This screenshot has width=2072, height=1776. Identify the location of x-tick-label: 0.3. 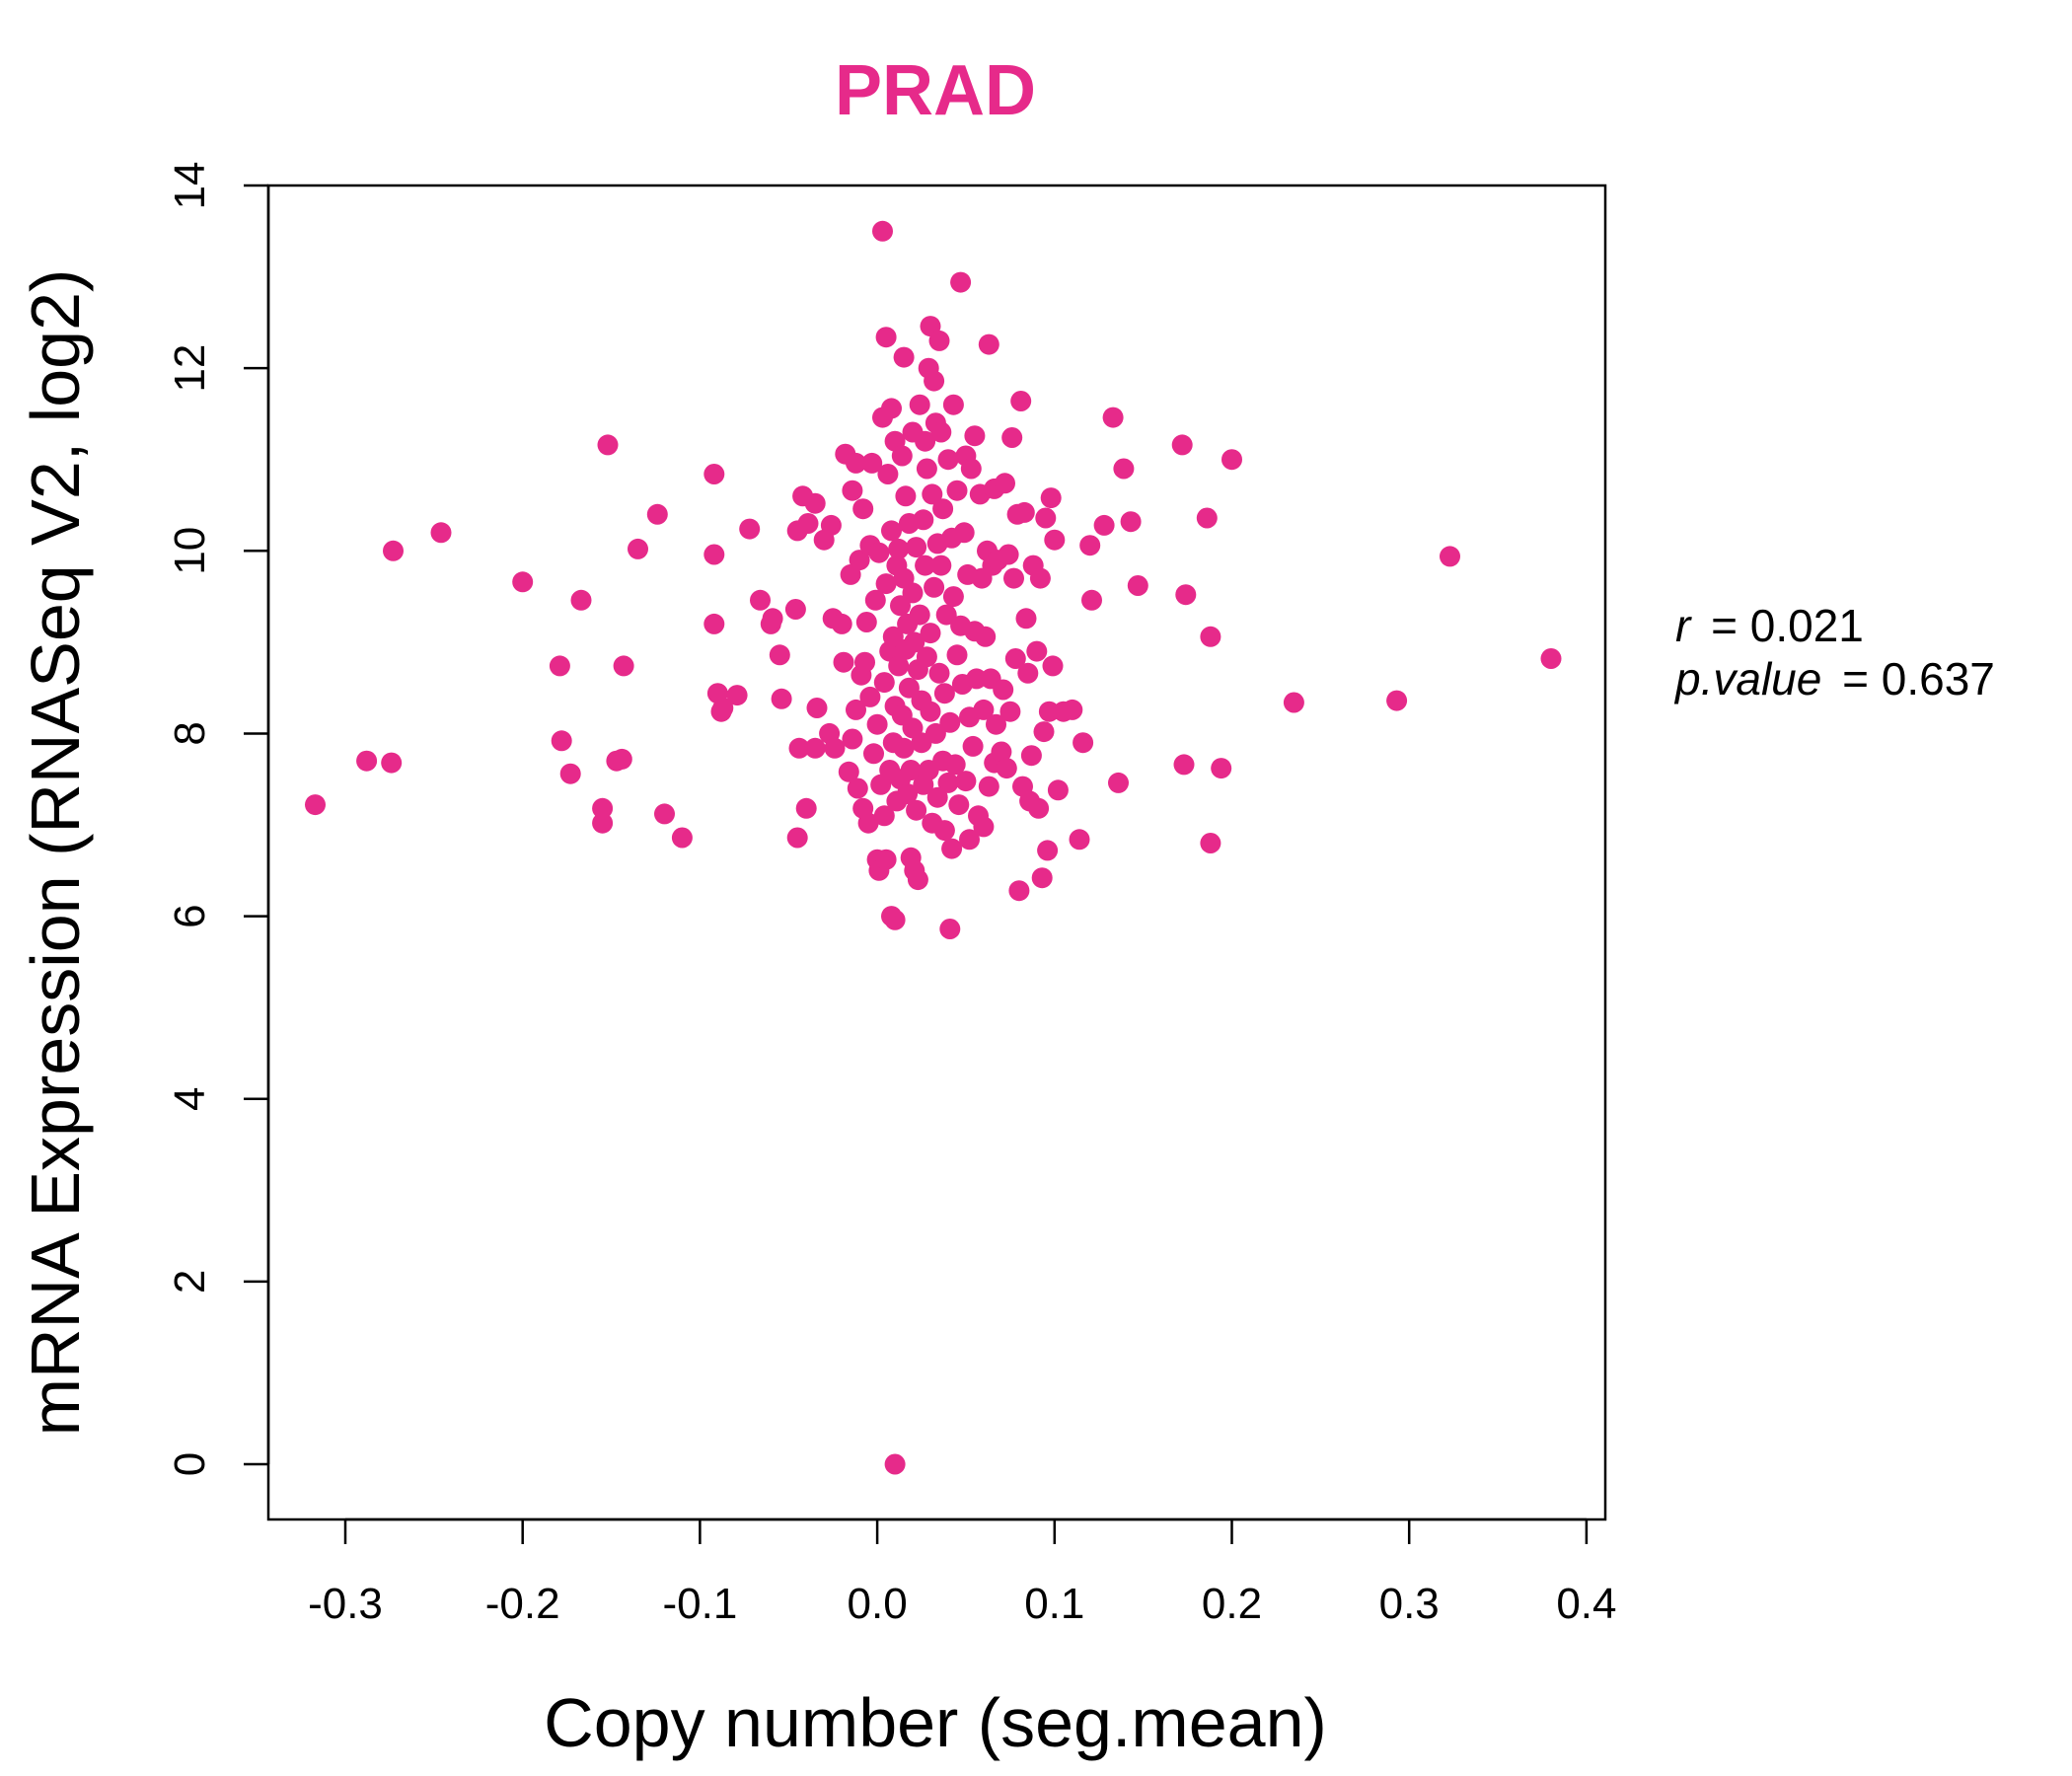
(1410, 1604).